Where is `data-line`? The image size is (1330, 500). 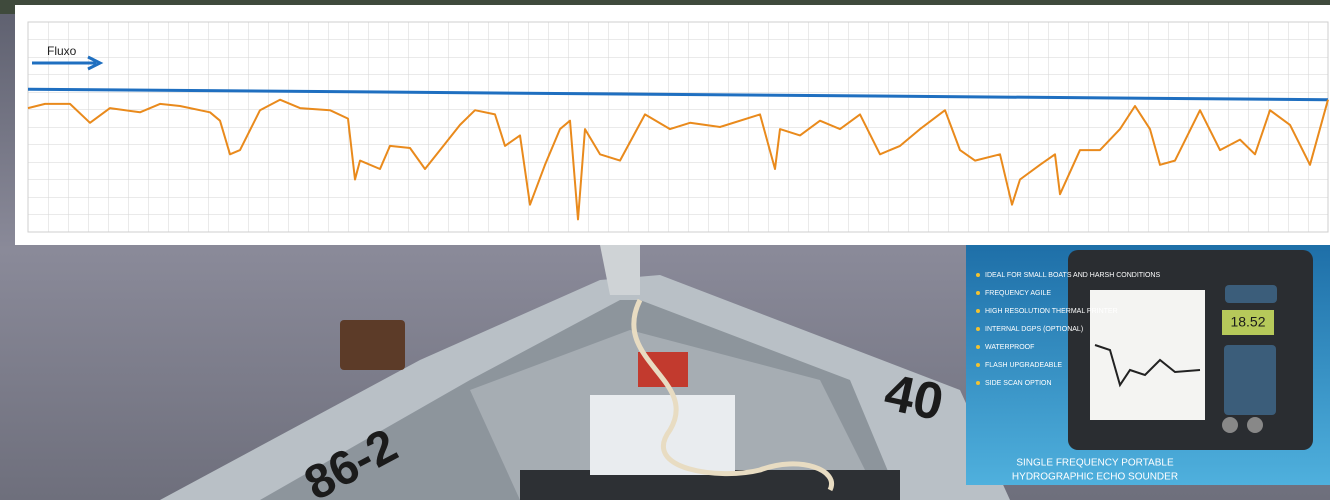 data-line is located at coordinates (678, 94).